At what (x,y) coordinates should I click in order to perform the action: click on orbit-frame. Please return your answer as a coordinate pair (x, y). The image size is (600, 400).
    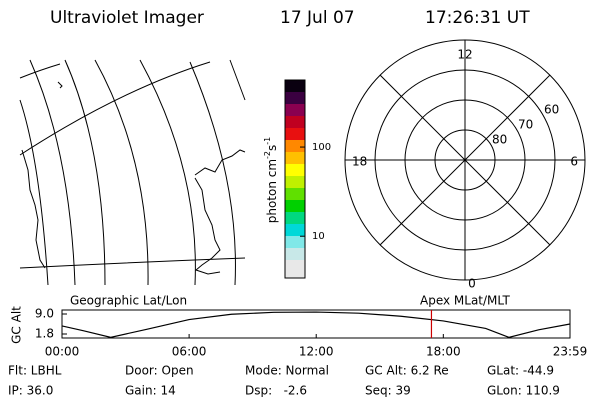
    Looking at the image, I should click on (316, 324).